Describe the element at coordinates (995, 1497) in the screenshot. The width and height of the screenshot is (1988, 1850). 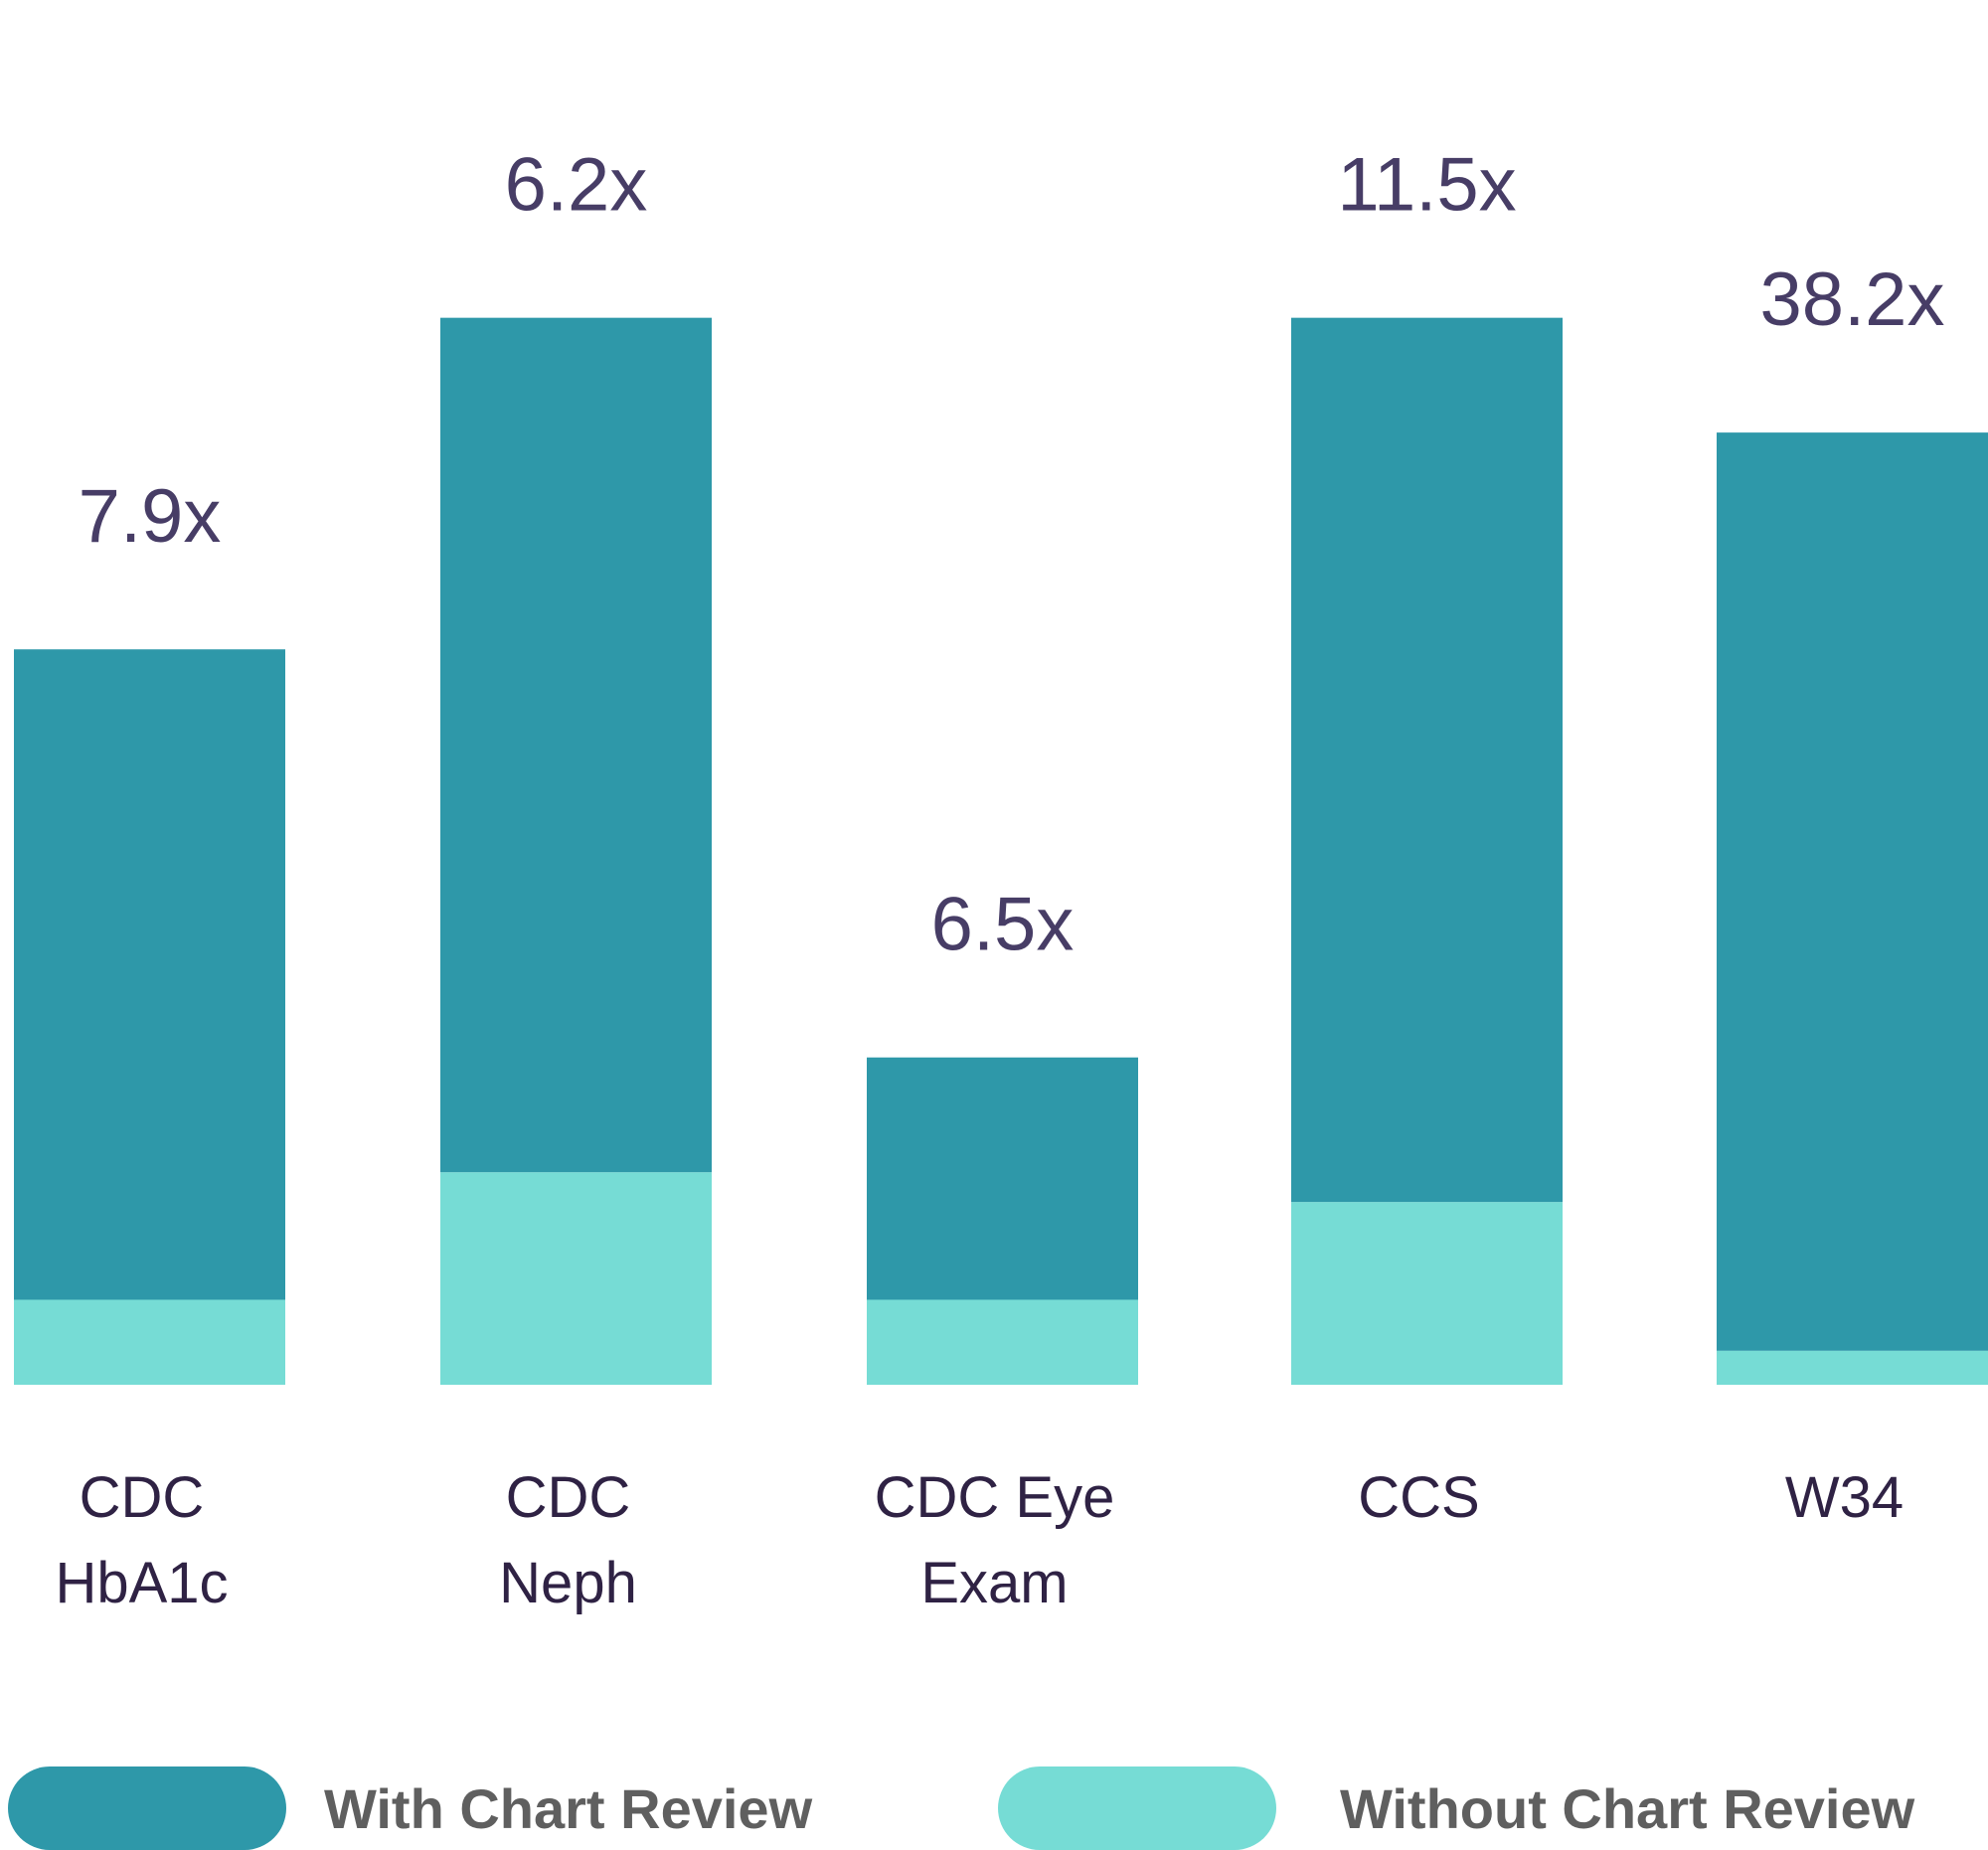
I see `category-label-2-line-0: CDC Eye` at that location.